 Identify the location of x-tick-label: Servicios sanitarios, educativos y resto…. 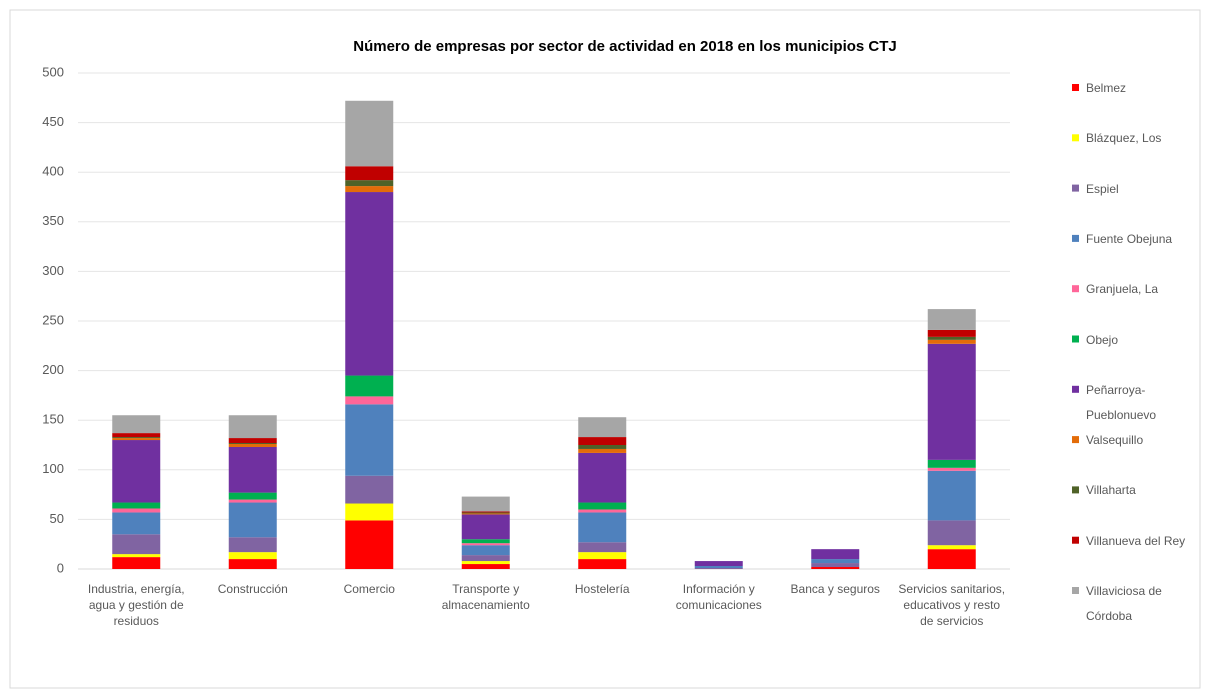
(952, 605).